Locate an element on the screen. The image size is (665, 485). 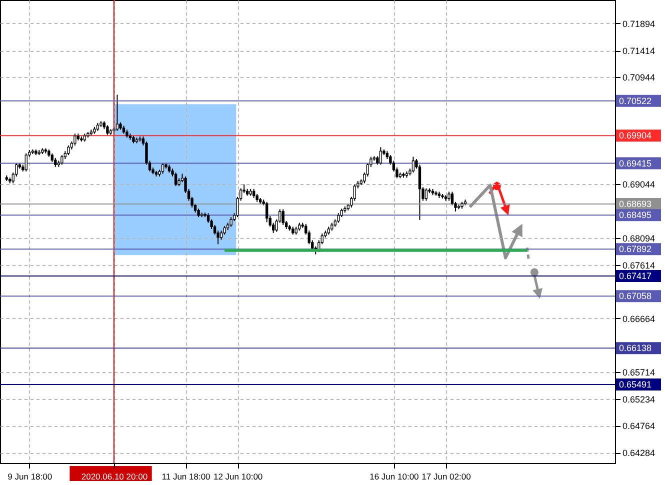
ref-line-label: 0.68693 is located at coordinates (635, 203).